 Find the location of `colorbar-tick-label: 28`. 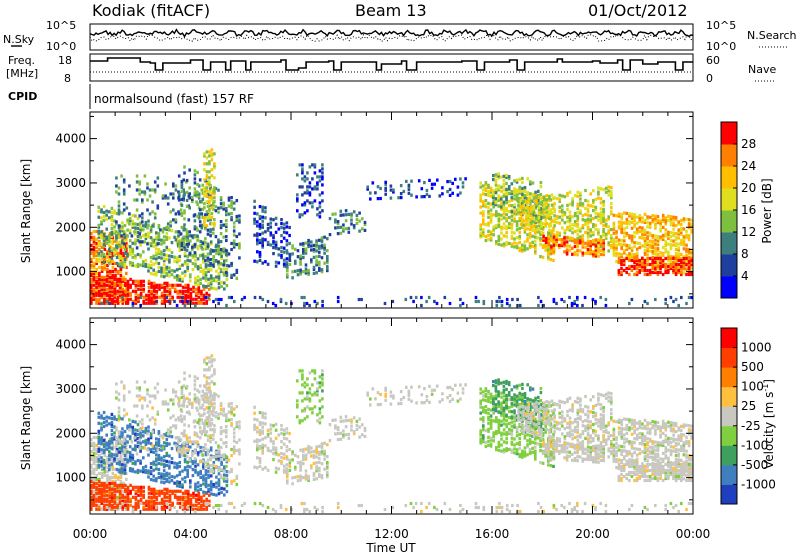

colorbar-tick-label: 28 is located at coordinates (748, 144).